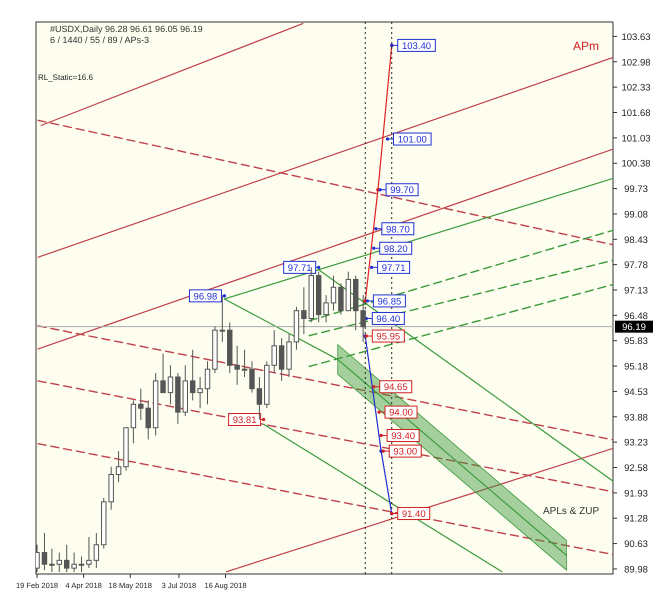  What do you see at coordinates (636, 519) in the screenshot?
I see `y-tick-label: 91.28` at bounding box center [636, 519].